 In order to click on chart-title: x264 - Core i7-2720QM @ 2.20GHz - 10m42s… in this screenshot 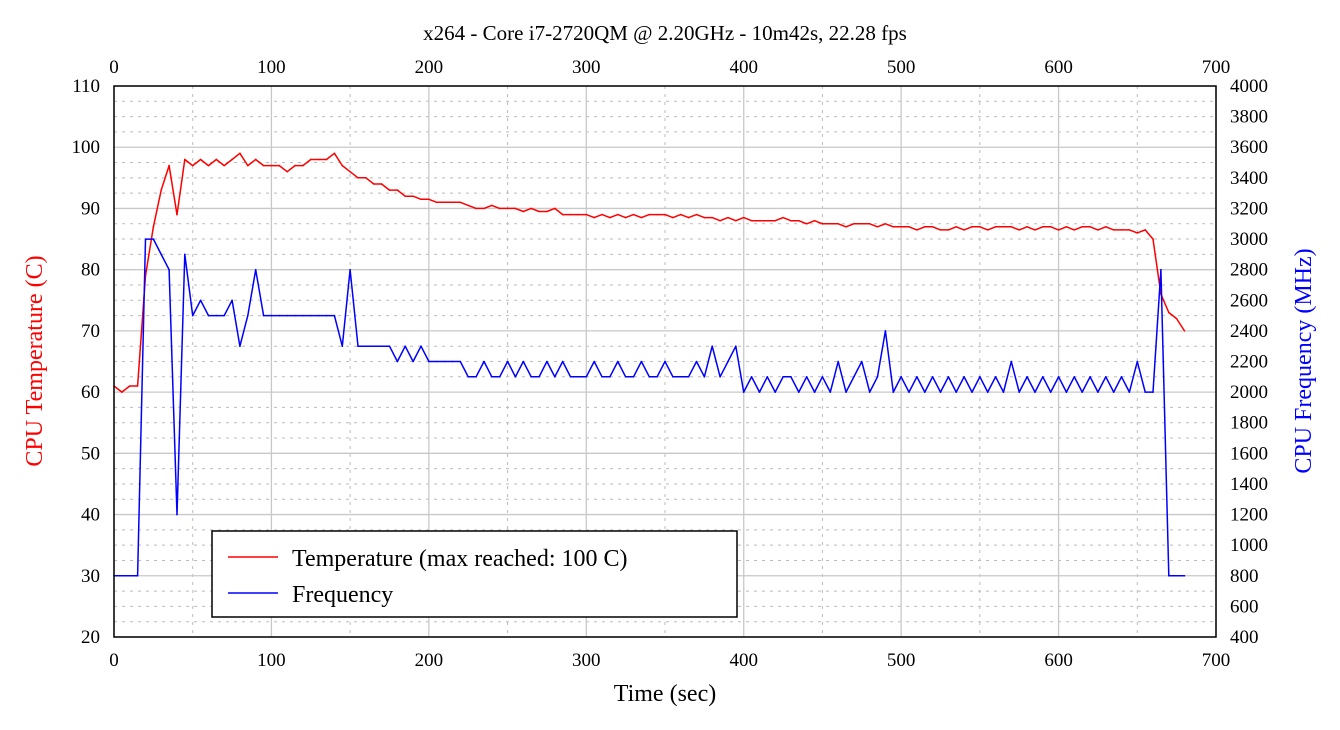, I will do `click(665, 33)`.